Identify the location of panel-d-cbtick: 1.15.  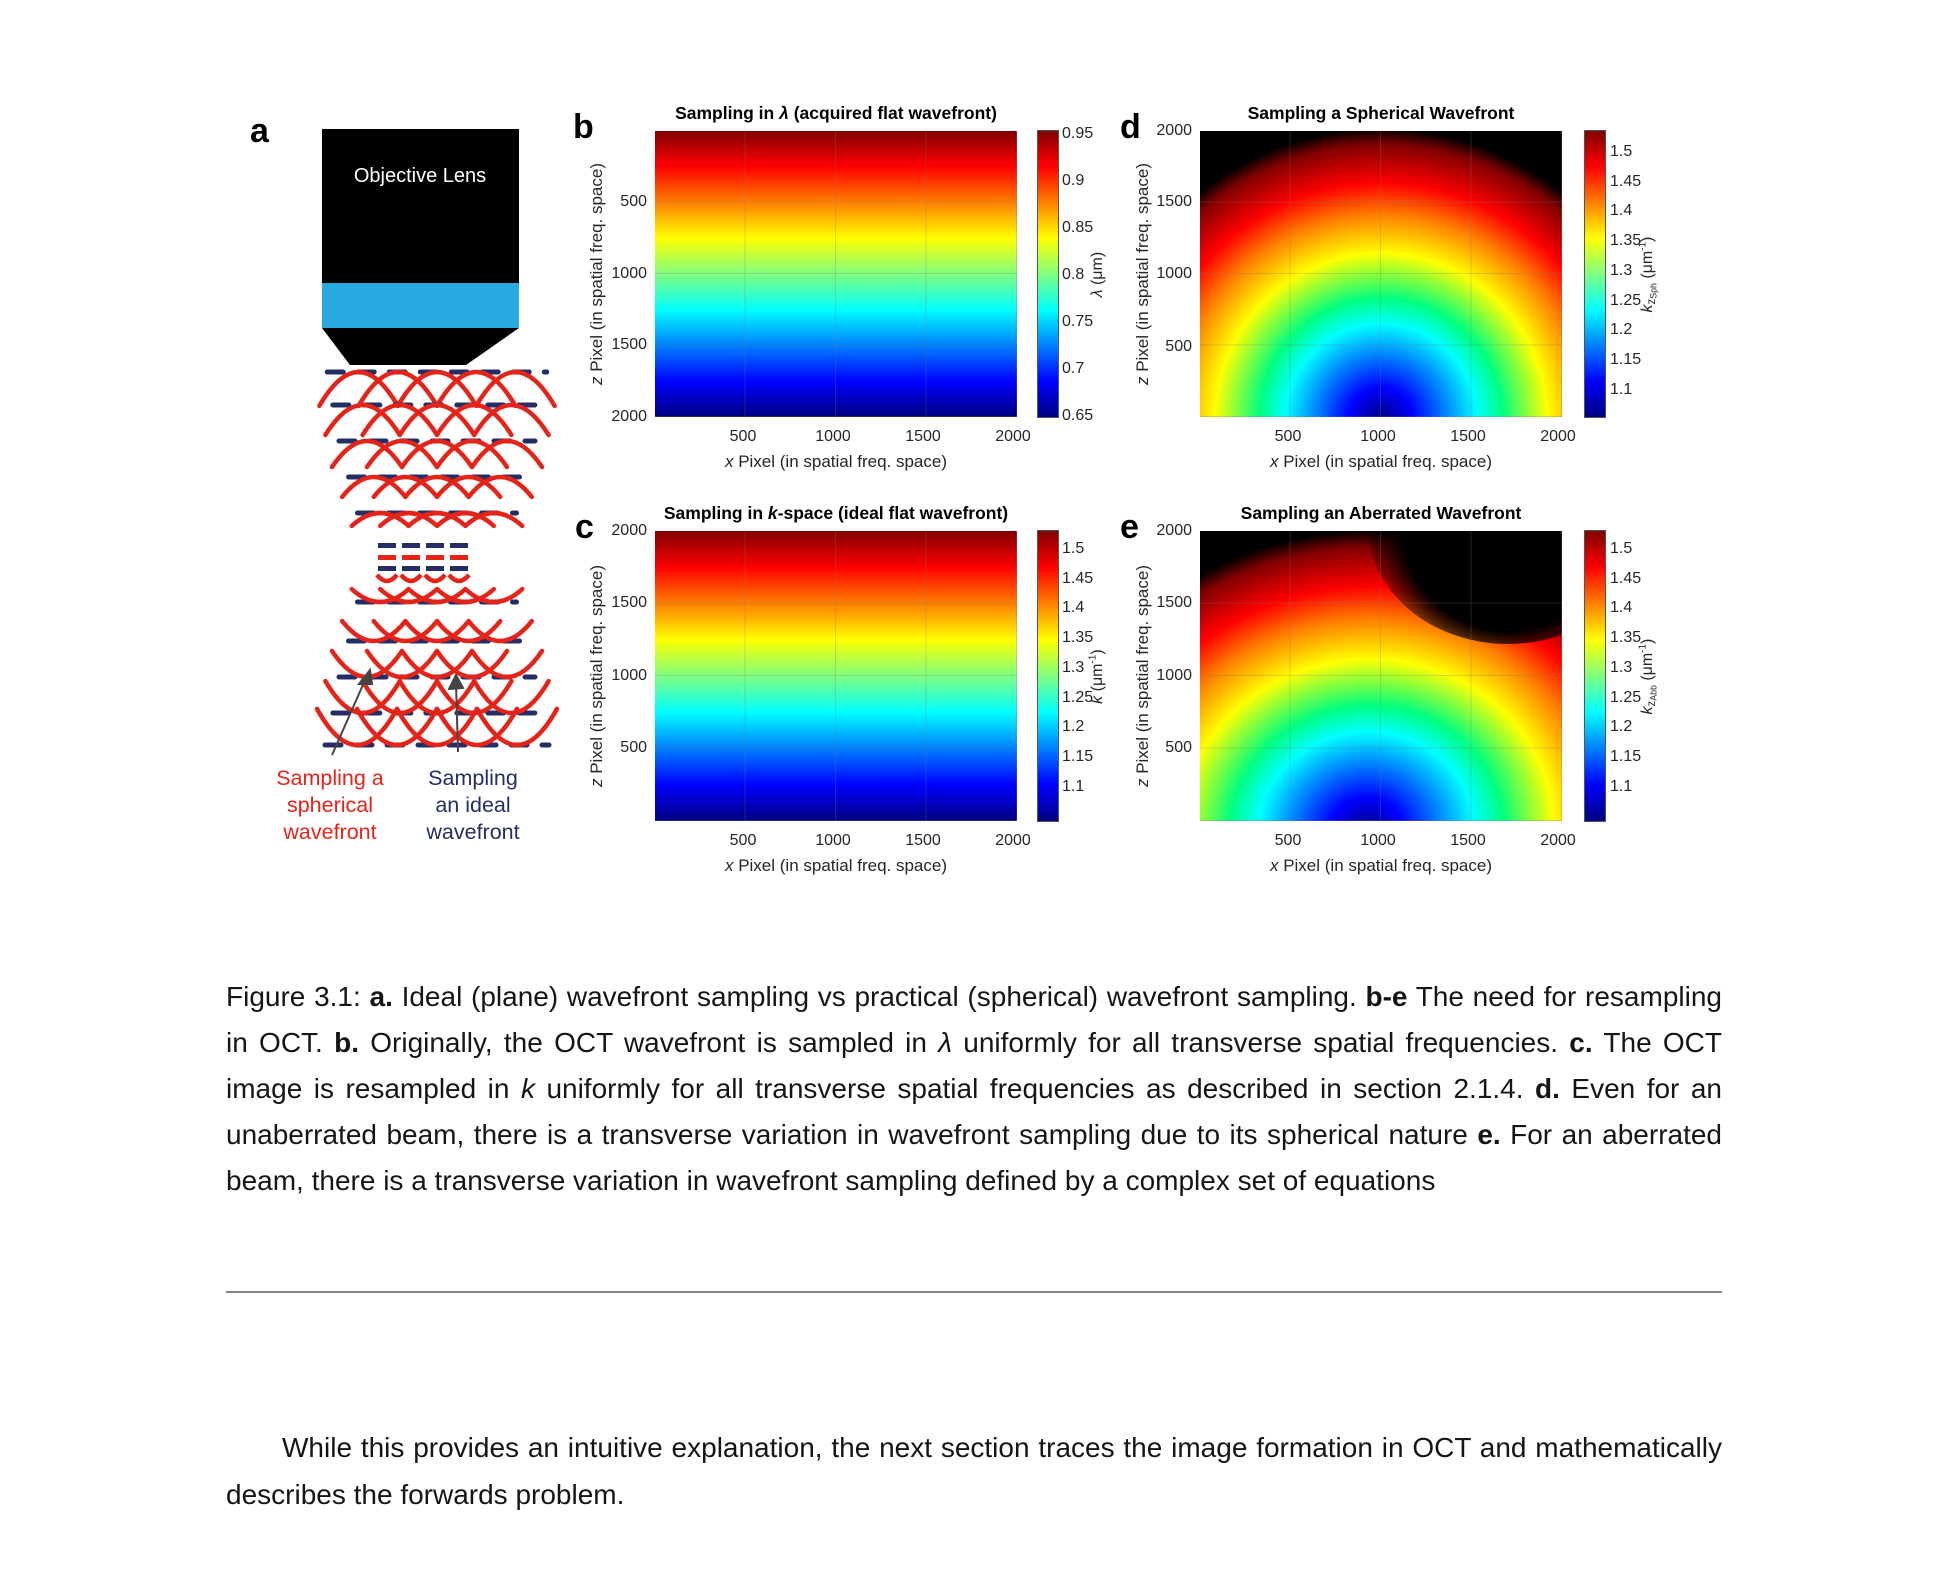
(1626, 359).